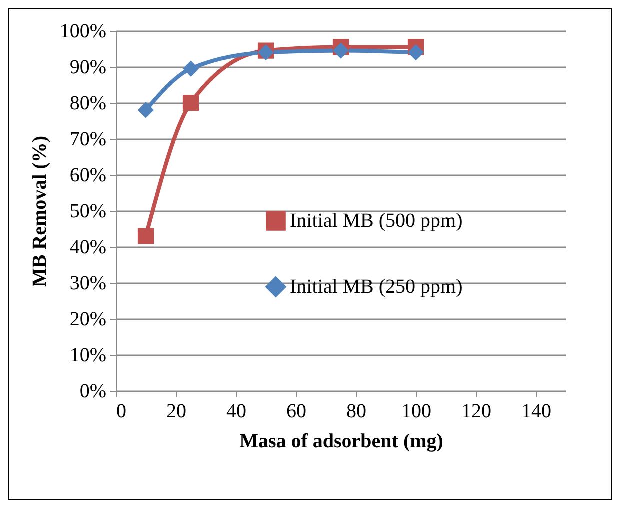 This screenshot has height=510, width=622. Describe the element at coordinates (236, 411) in the screenshot. I see `x-tick-label: 40` at that location.